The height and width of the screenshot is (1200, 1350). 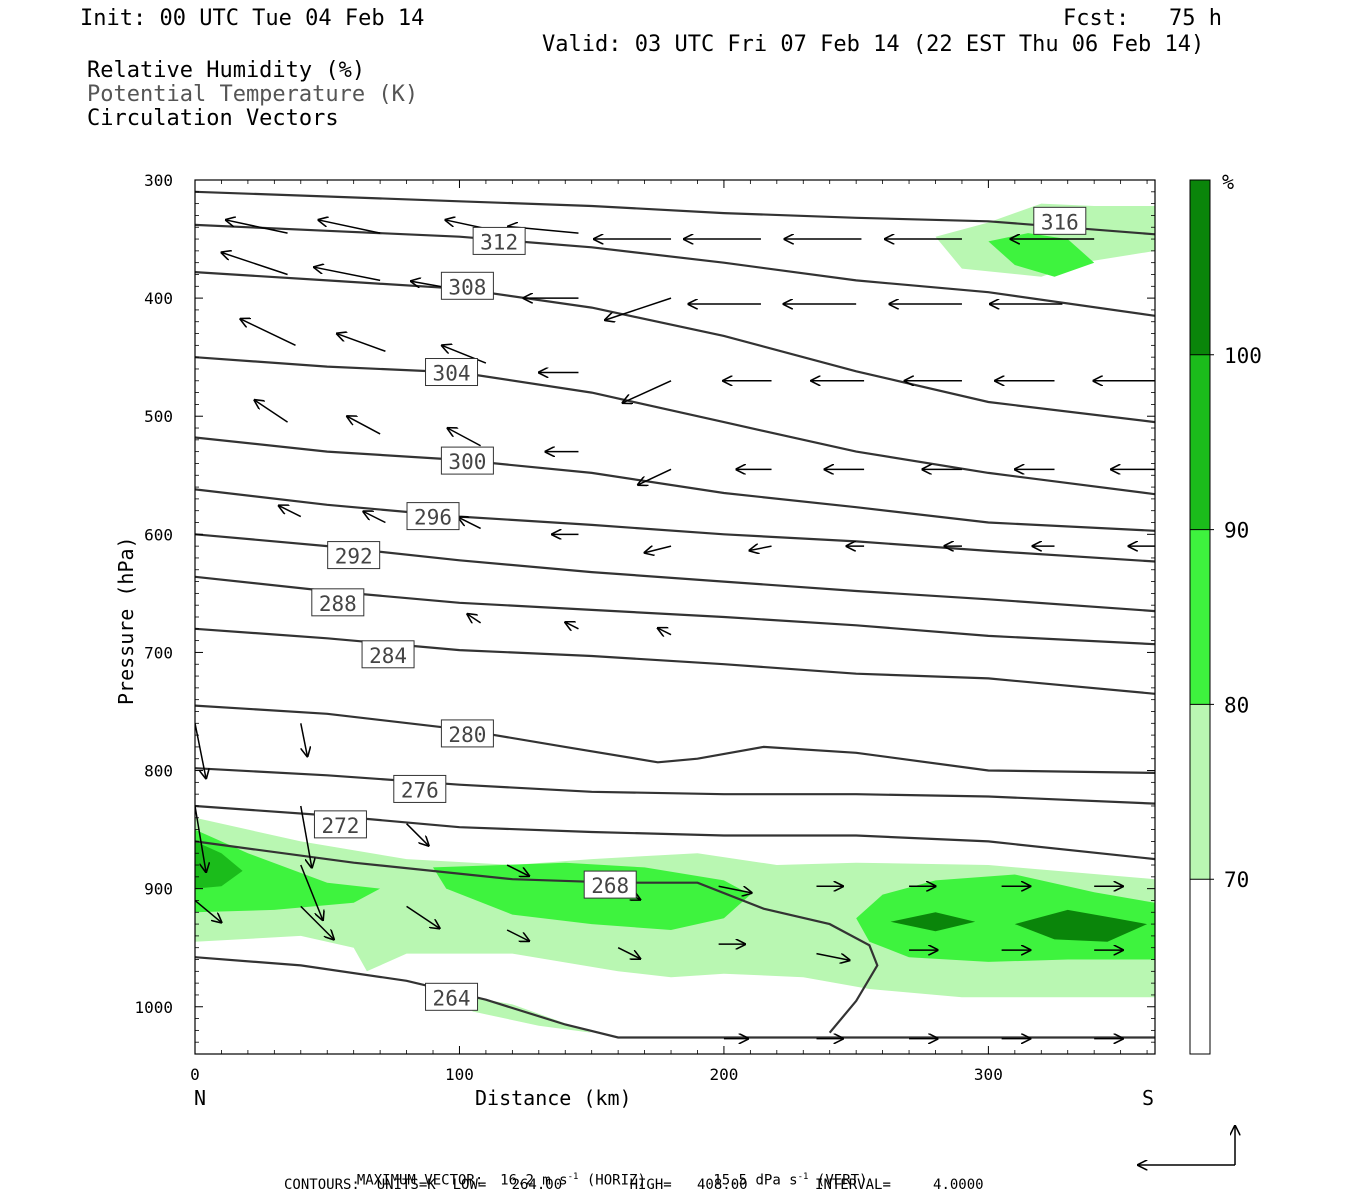 I want to click on theta-label-304: 304, so click(x=452, y=374).